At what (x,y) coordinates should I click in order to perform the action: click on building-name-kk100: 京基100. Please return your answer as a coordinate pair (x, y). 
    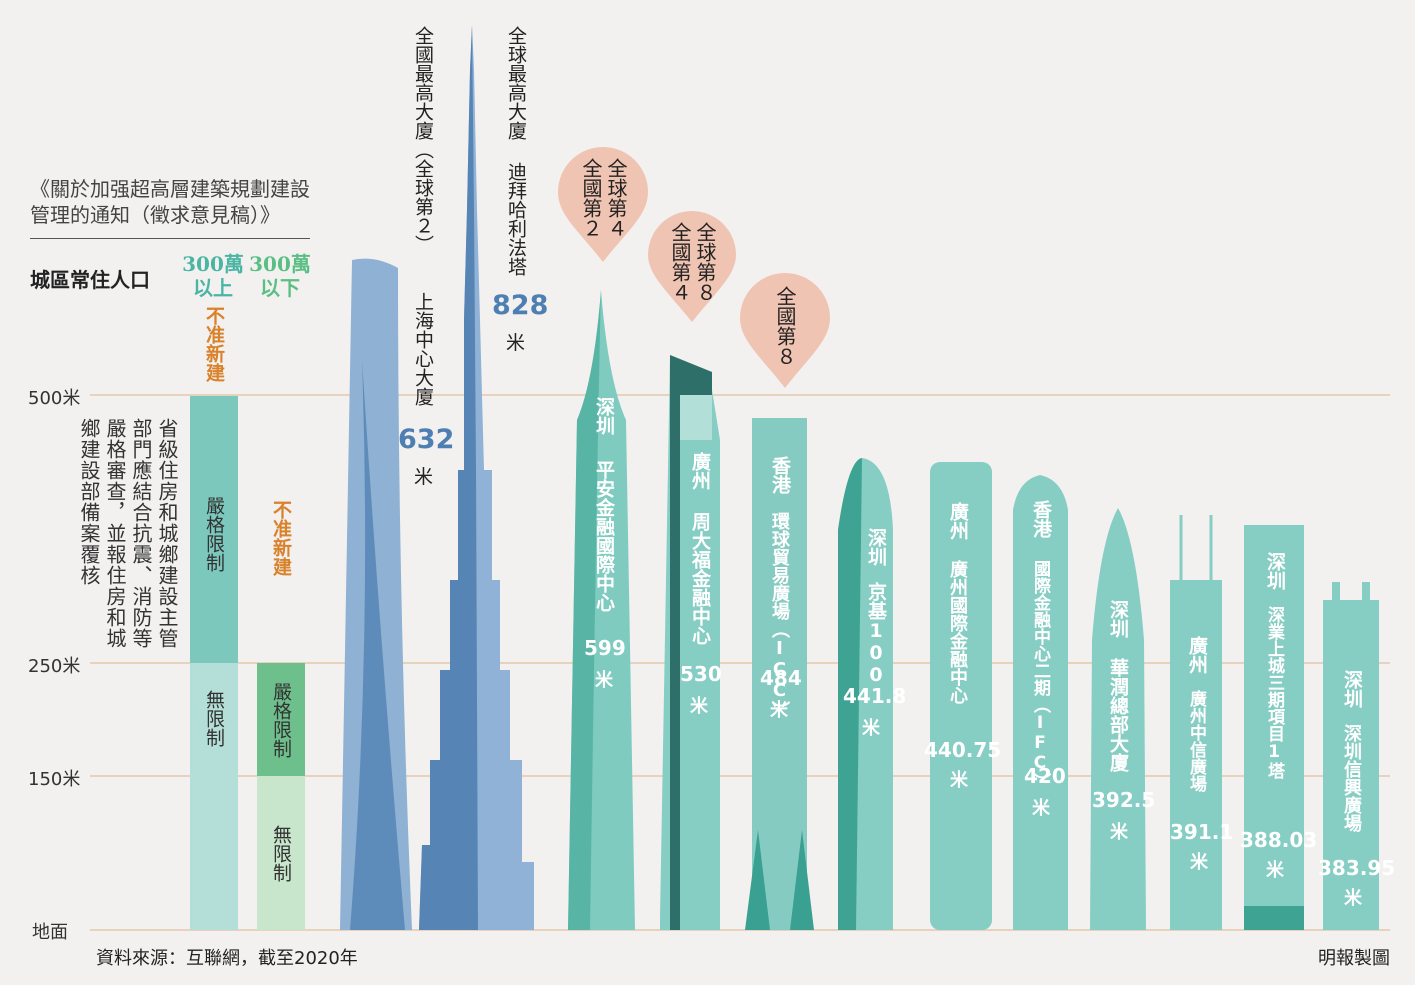
    Looking at the image, I should click on (876, 634).